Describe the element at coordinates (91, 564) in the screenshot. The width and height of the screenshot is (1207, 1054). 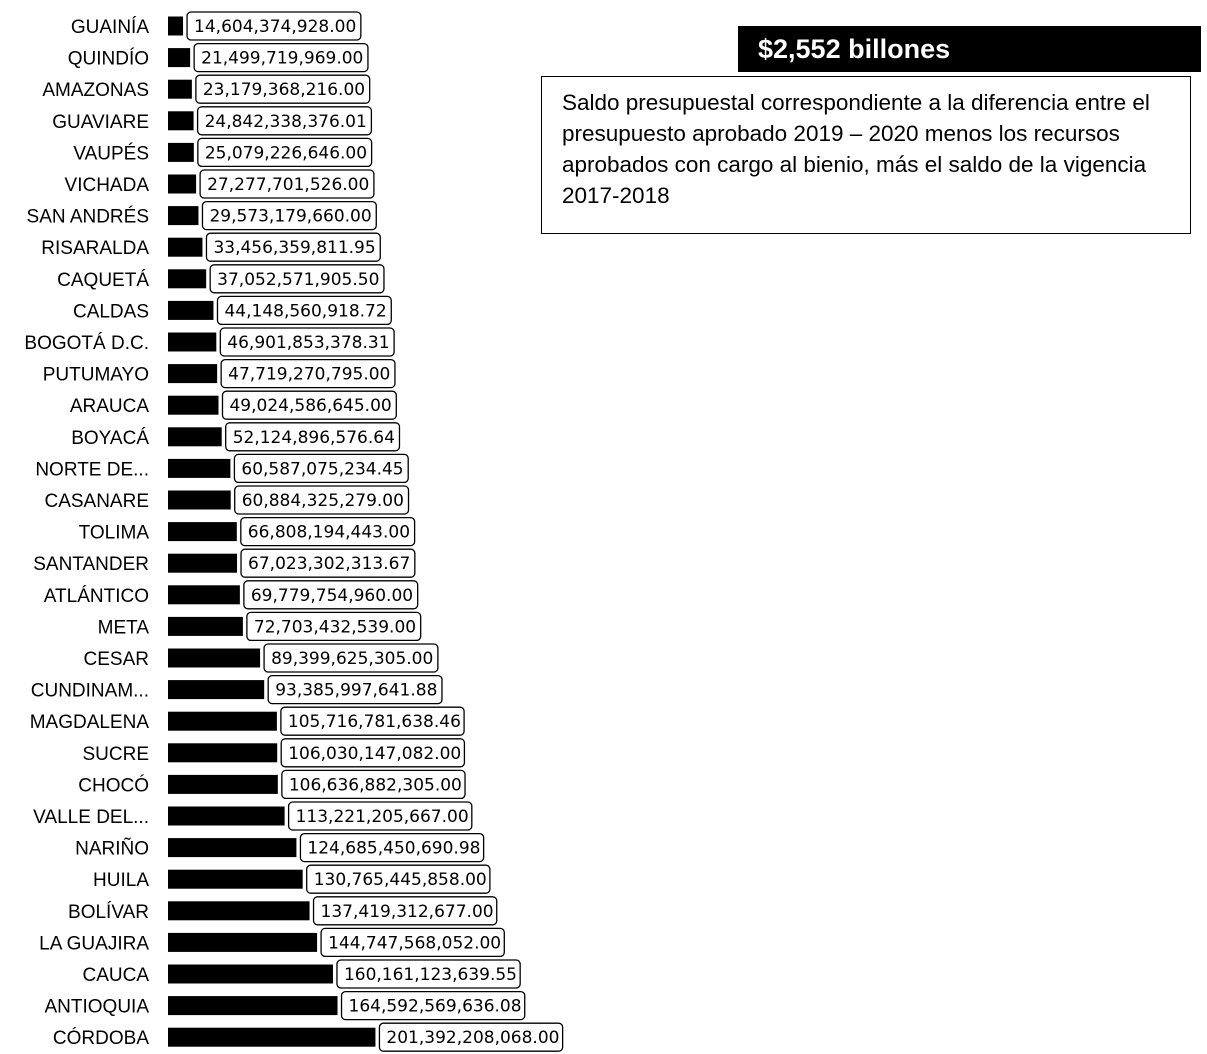
I see `category-label: SANTANDER` at that location.